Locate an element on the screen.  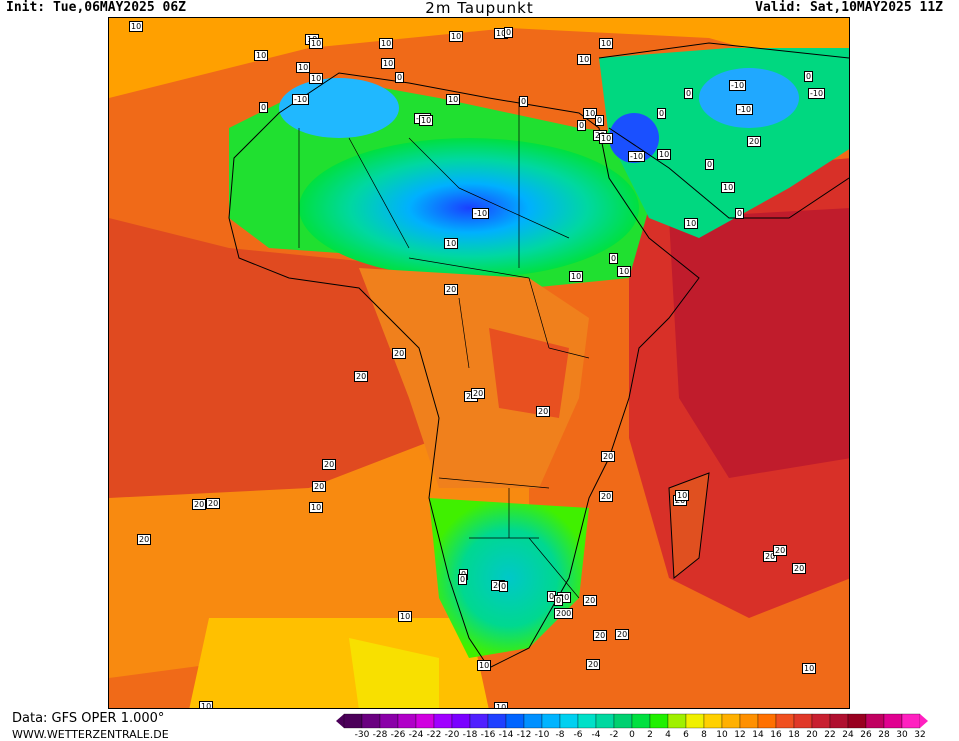
init-time: Init: Tue,06MAY2025 06Z is located at coordinates (96, 7).